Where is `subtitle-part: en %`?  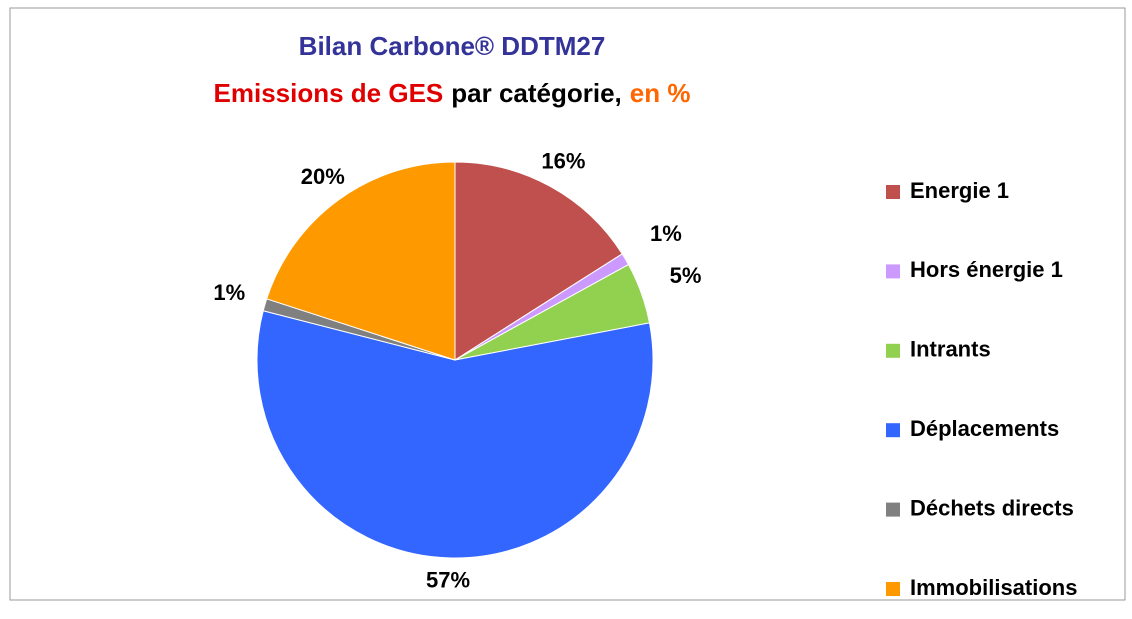 subtitle-part: en % is located at coordinates (660, 93).